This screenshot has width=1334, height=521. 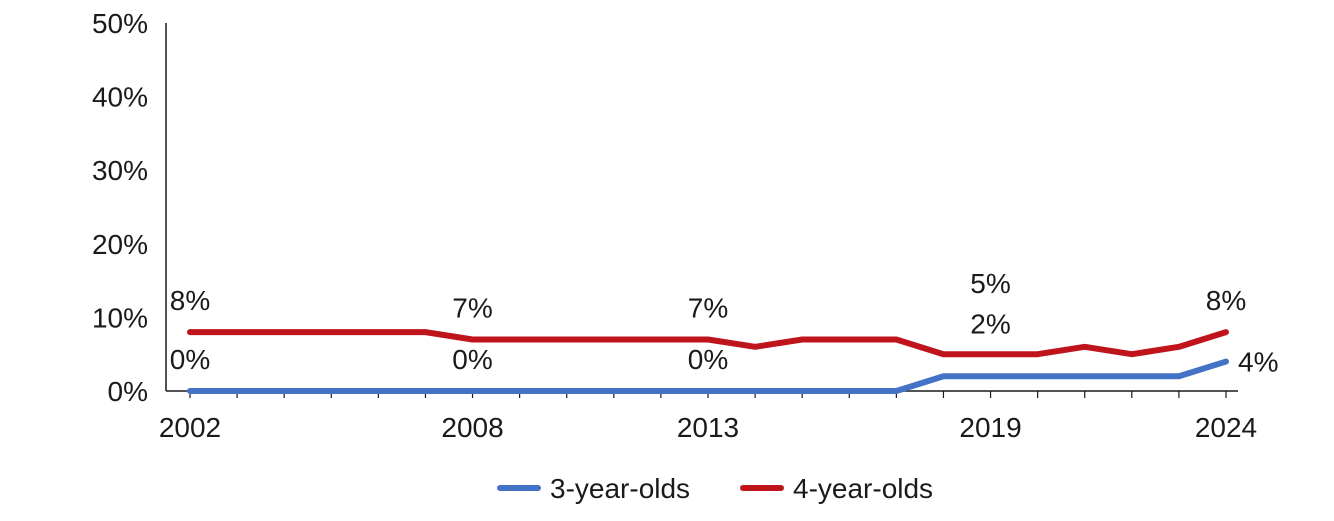 What do you see at coordinates (190, 427) in the screenshot?
I see `x-tick-label: 2002` at bounding box center [190, 427].